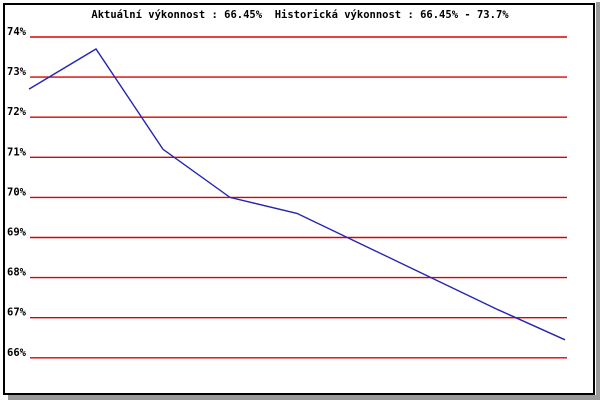  What do you see at coordinates (17, 32) in the screenshot?
I see `y-axis-label-74: 74%` at bounding box center [17, 32].